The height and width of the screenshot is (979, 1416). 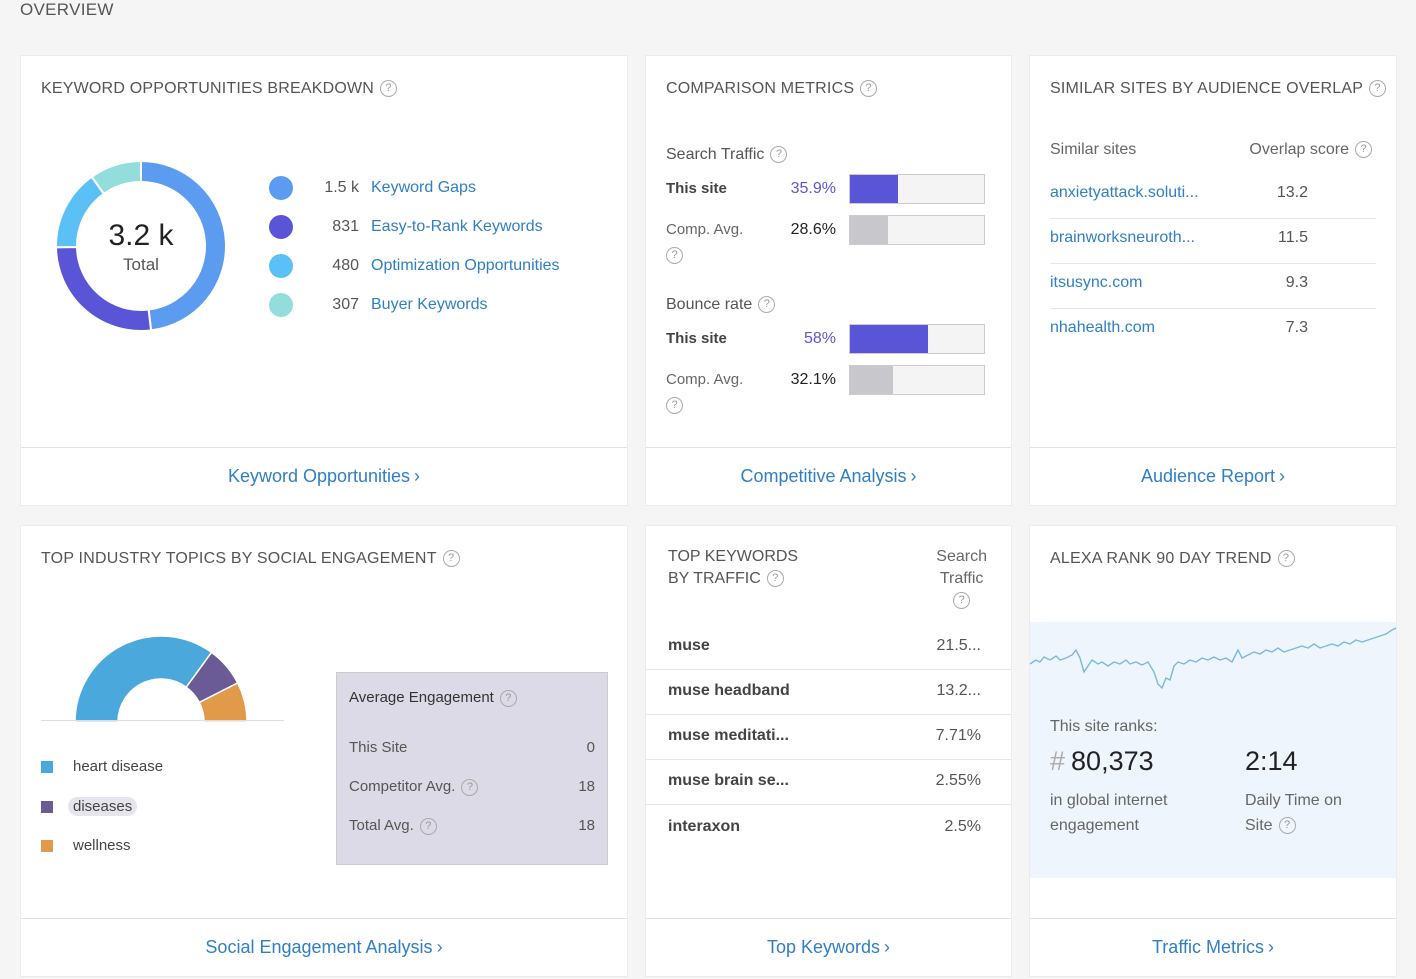 What do you see at coordinates (1102, 761) in the screenshot?
I see `global-rank: #80,373` at bounding box center [1102, 761].